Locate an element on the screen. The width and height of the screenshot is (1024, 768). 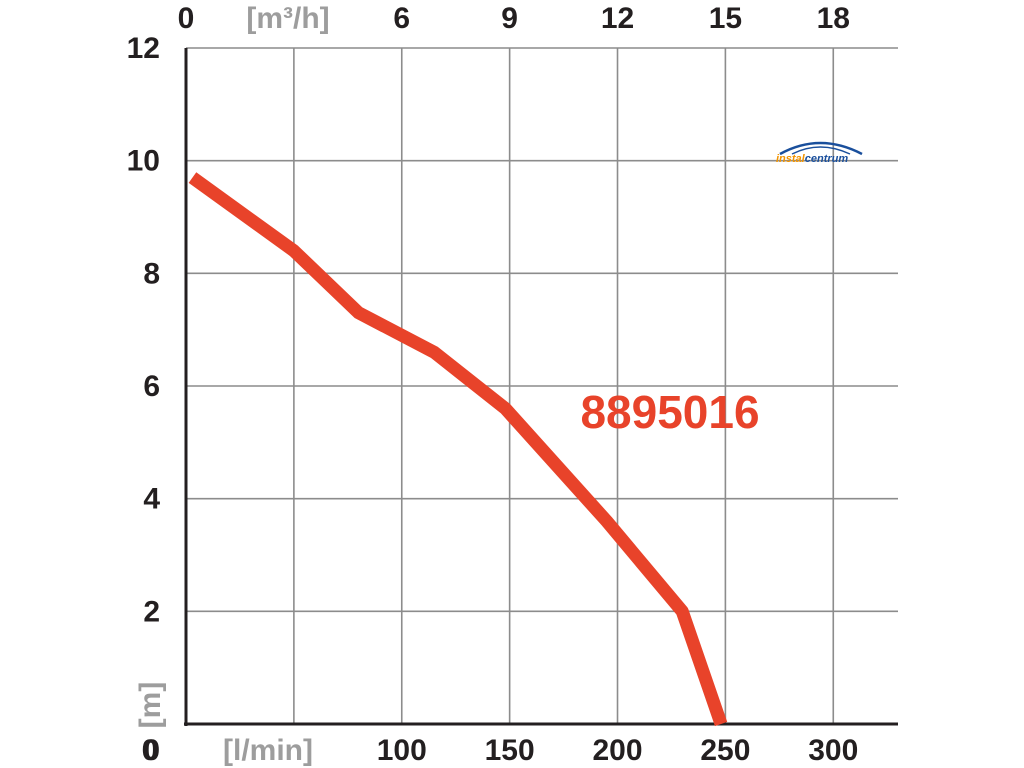
x-tick-label: 200 is located at coordinates (617, 750).